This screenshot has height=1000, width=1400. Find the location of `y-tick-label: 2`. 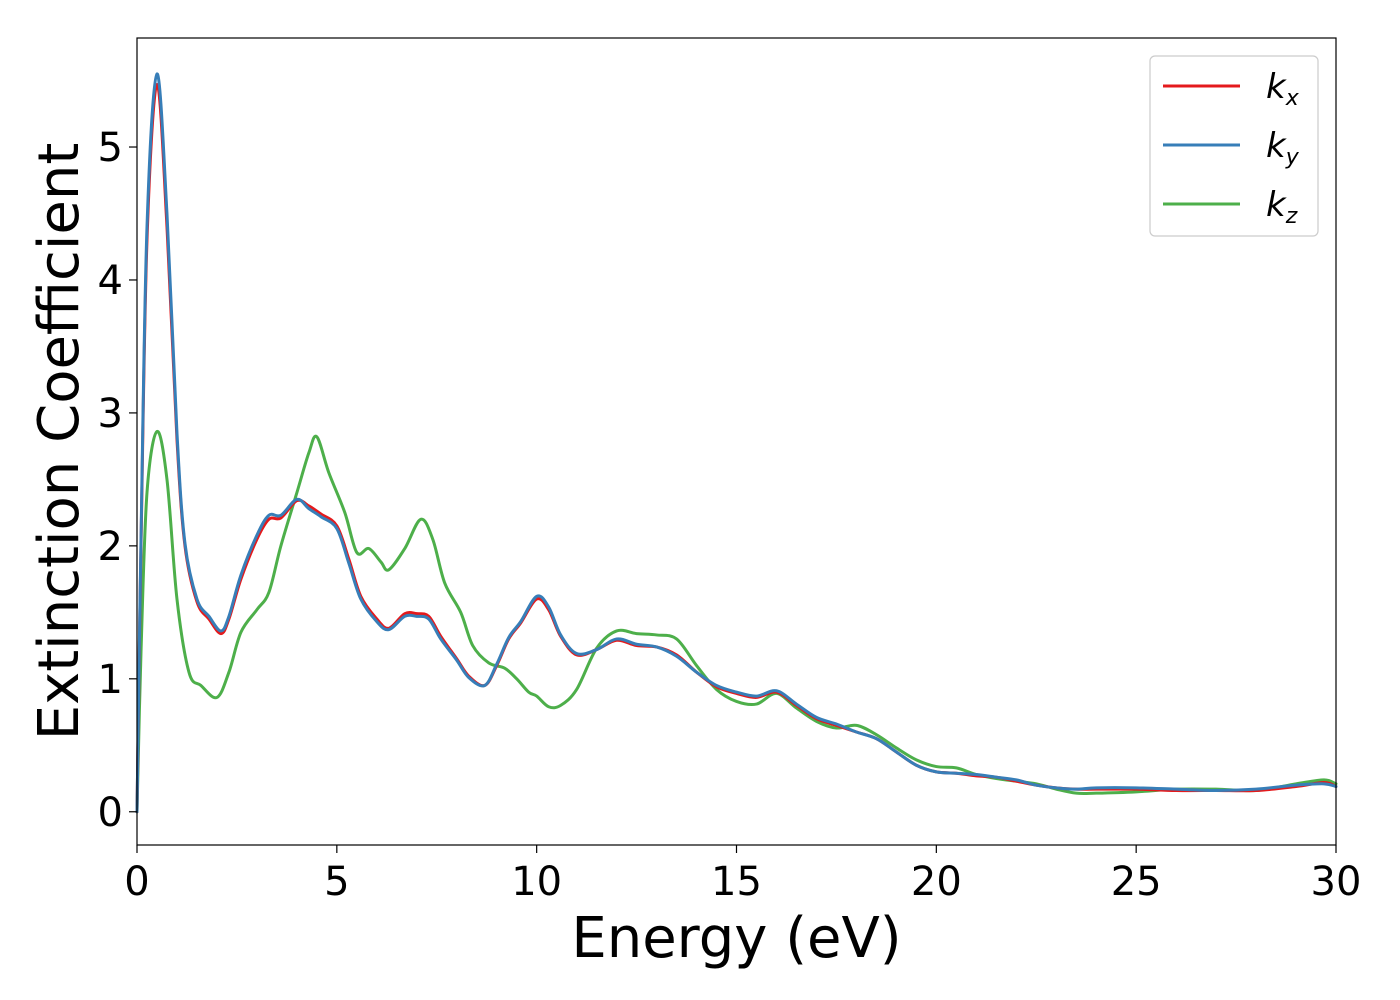

y-tick-label: 2 is located at coordinates (110, 547).